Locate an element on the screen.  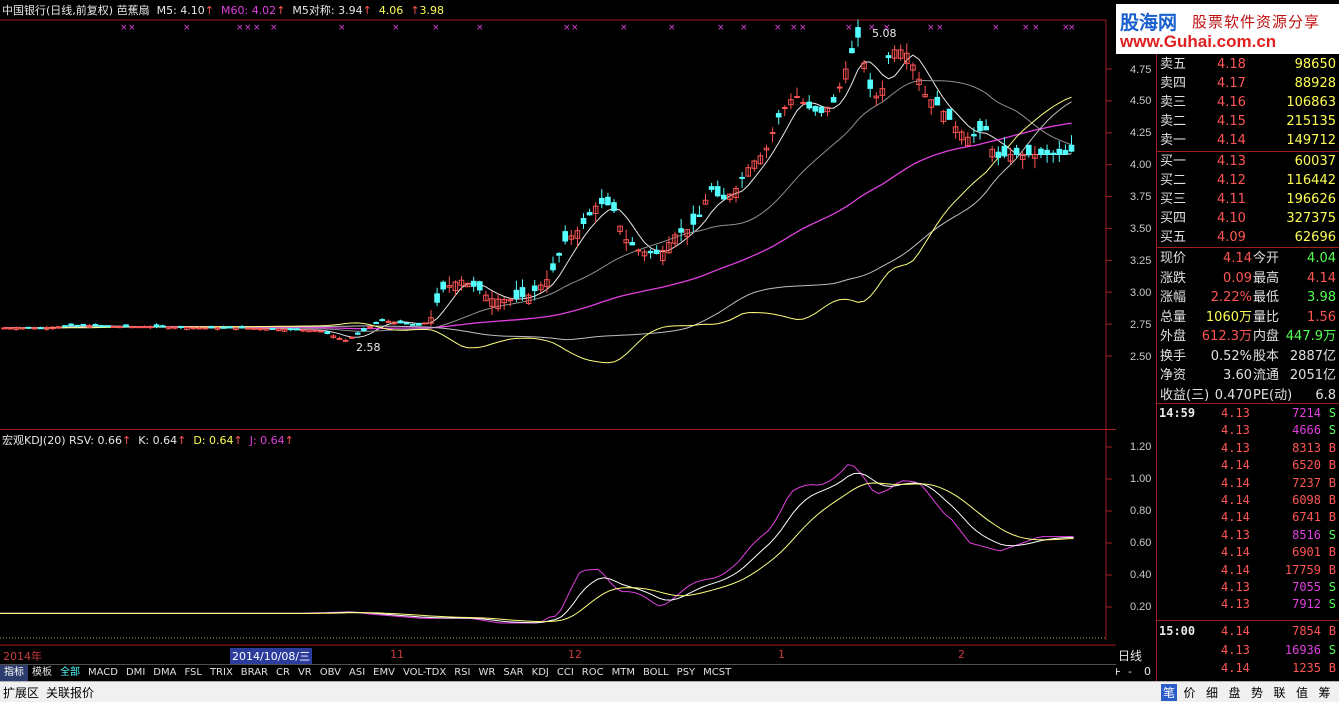
zoom-reset-button: 0 is located at coordinates (1147, 671).